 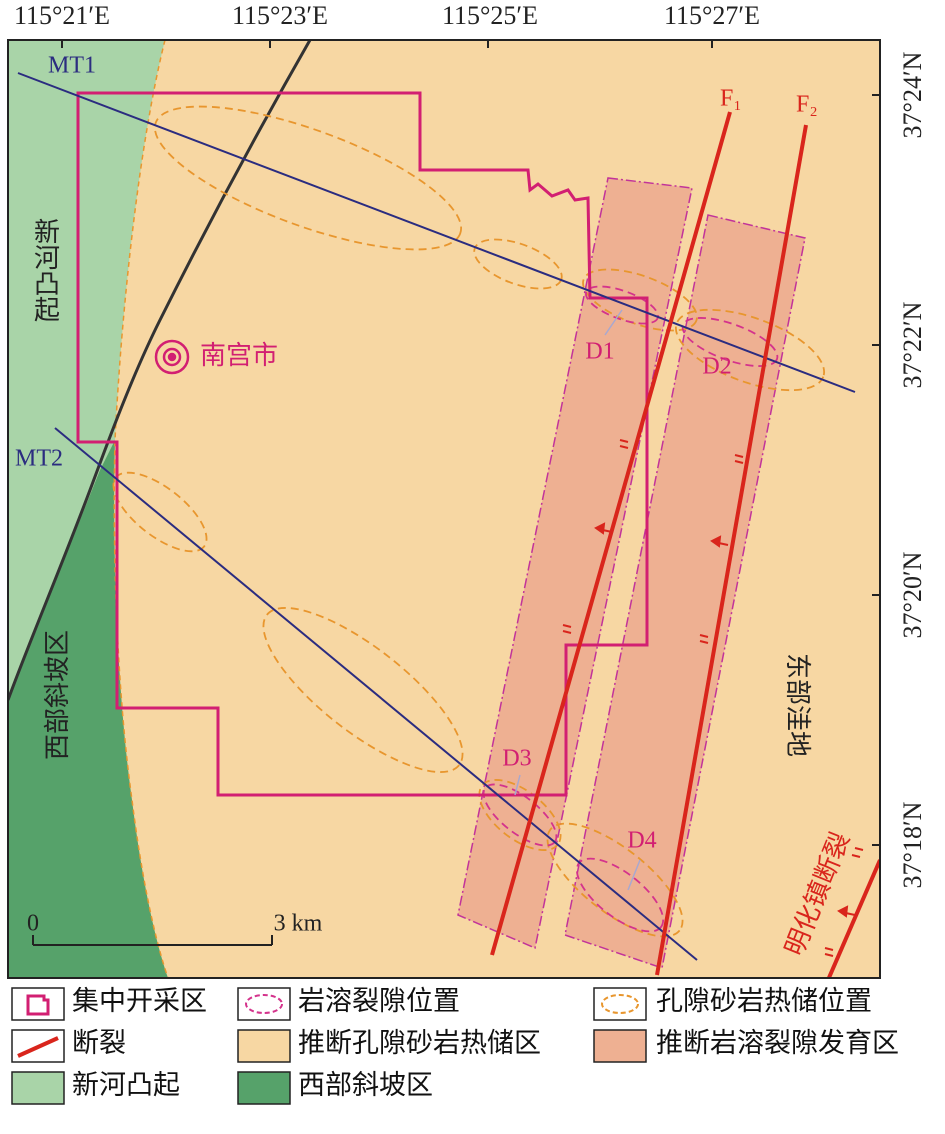 I want to click on scale-bar, so click(x=152, y=940).